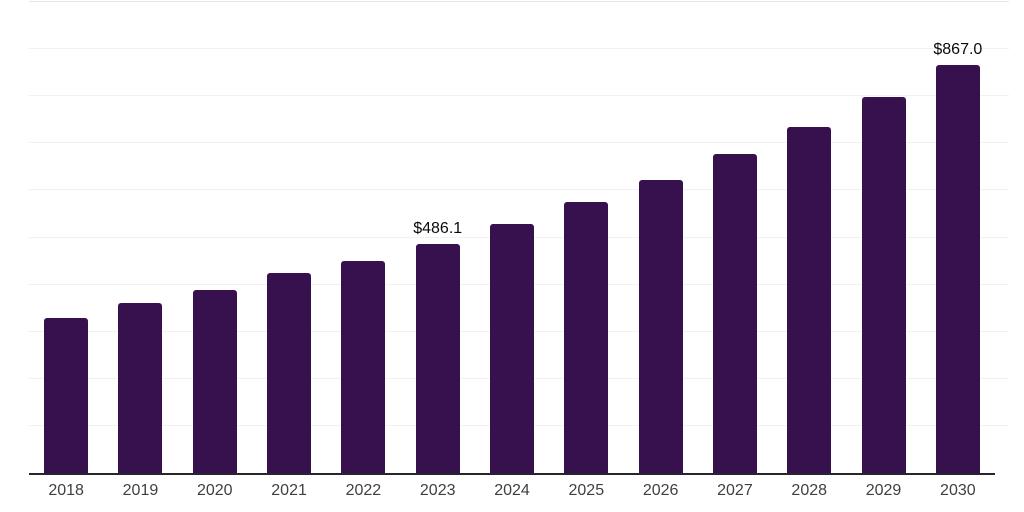 This screenshot has height=512, width=1024. Describe the element at coordinates (734, 313) in the screenshot. I see `bar-2027` at that location.